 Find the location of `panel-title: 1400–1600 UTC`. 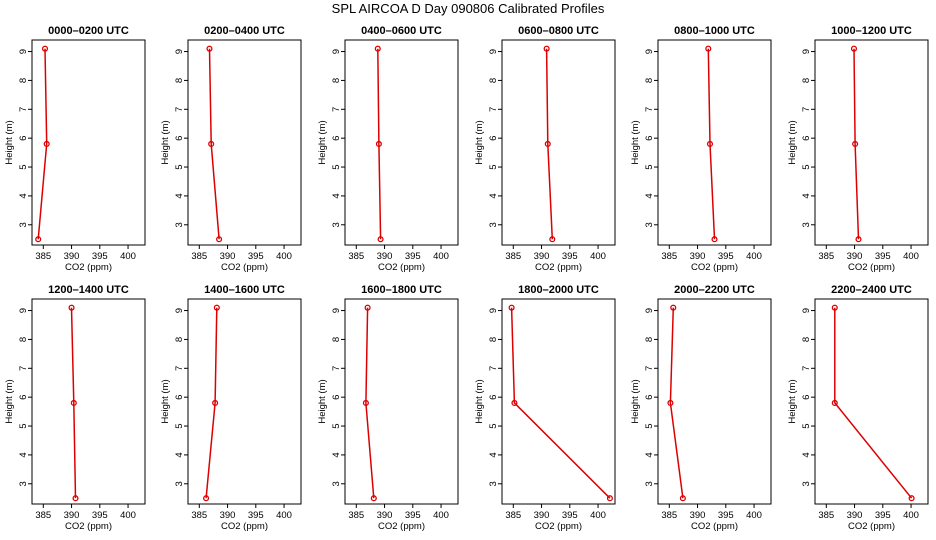

panel-title: 1400–1600 UTC is located at coordinates (244, 290).